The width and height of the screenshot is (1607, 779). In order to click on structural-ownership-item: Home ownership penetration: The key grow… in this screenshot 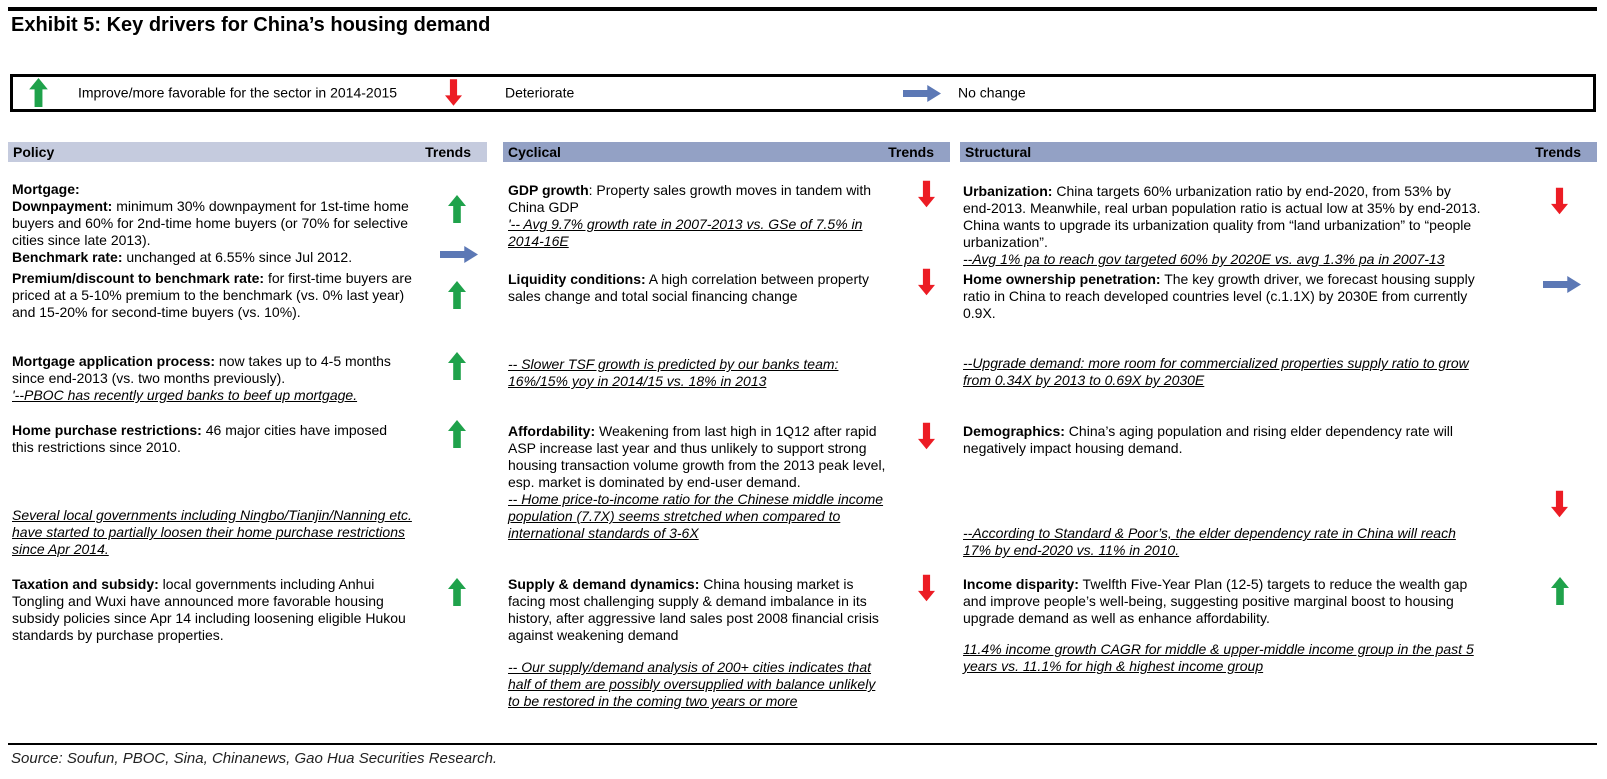, I will do `click(1219, 296)`.